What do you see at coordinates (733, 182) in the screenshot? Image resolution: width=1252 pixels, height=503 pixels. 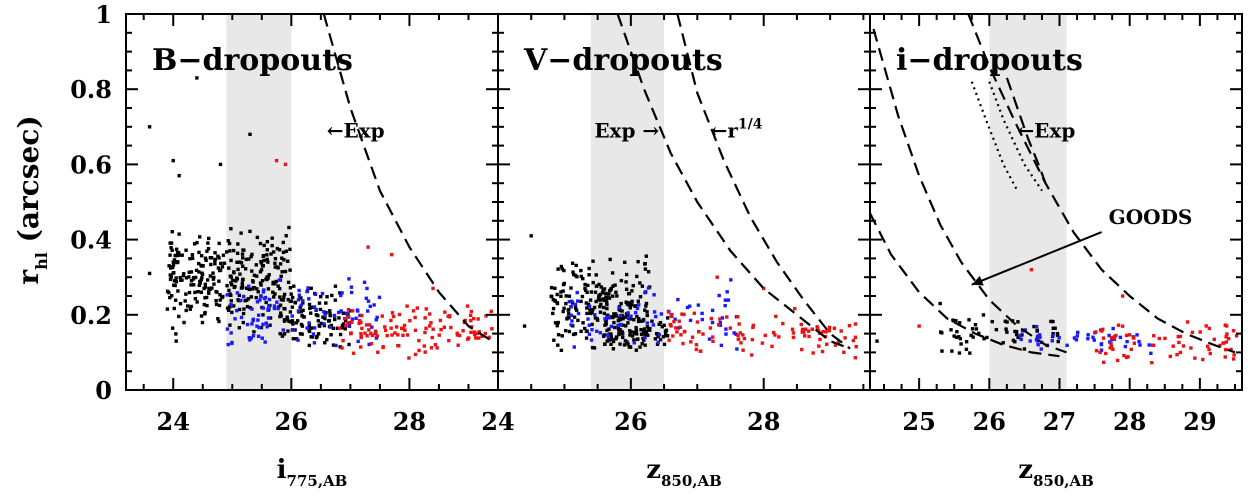 I see `dashed-curve` at bounding box center [733, 182].